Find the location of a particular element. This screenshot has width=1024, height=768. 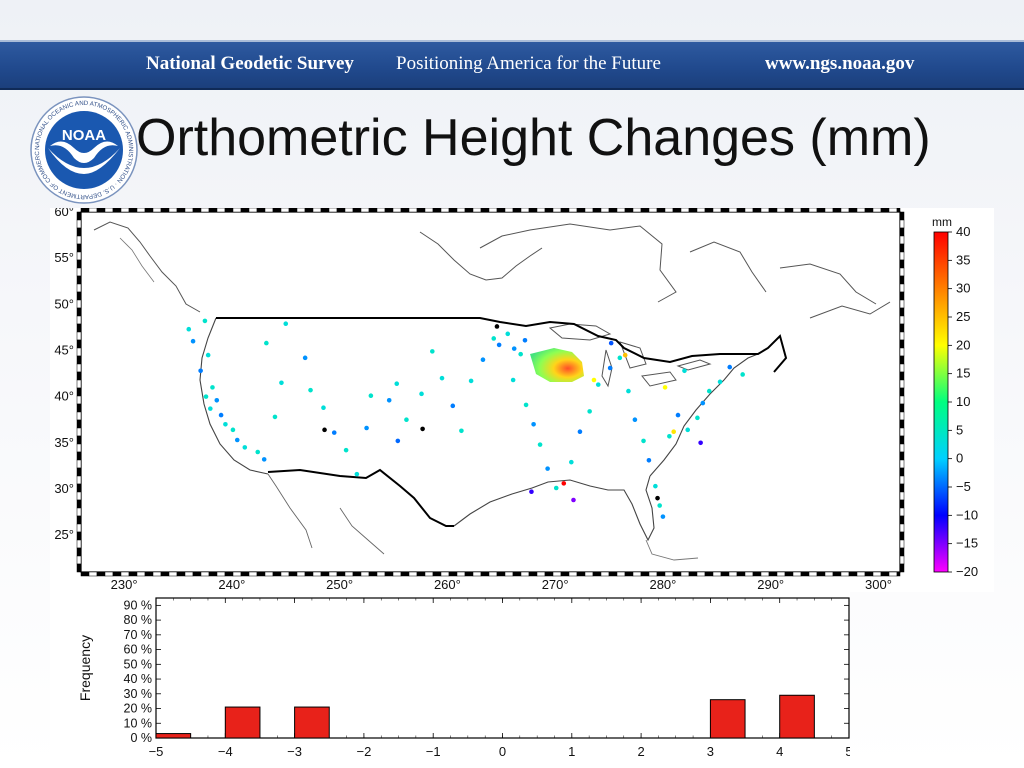

histogram-y-tick-label: 50 % is located at coordinates (138, 664).